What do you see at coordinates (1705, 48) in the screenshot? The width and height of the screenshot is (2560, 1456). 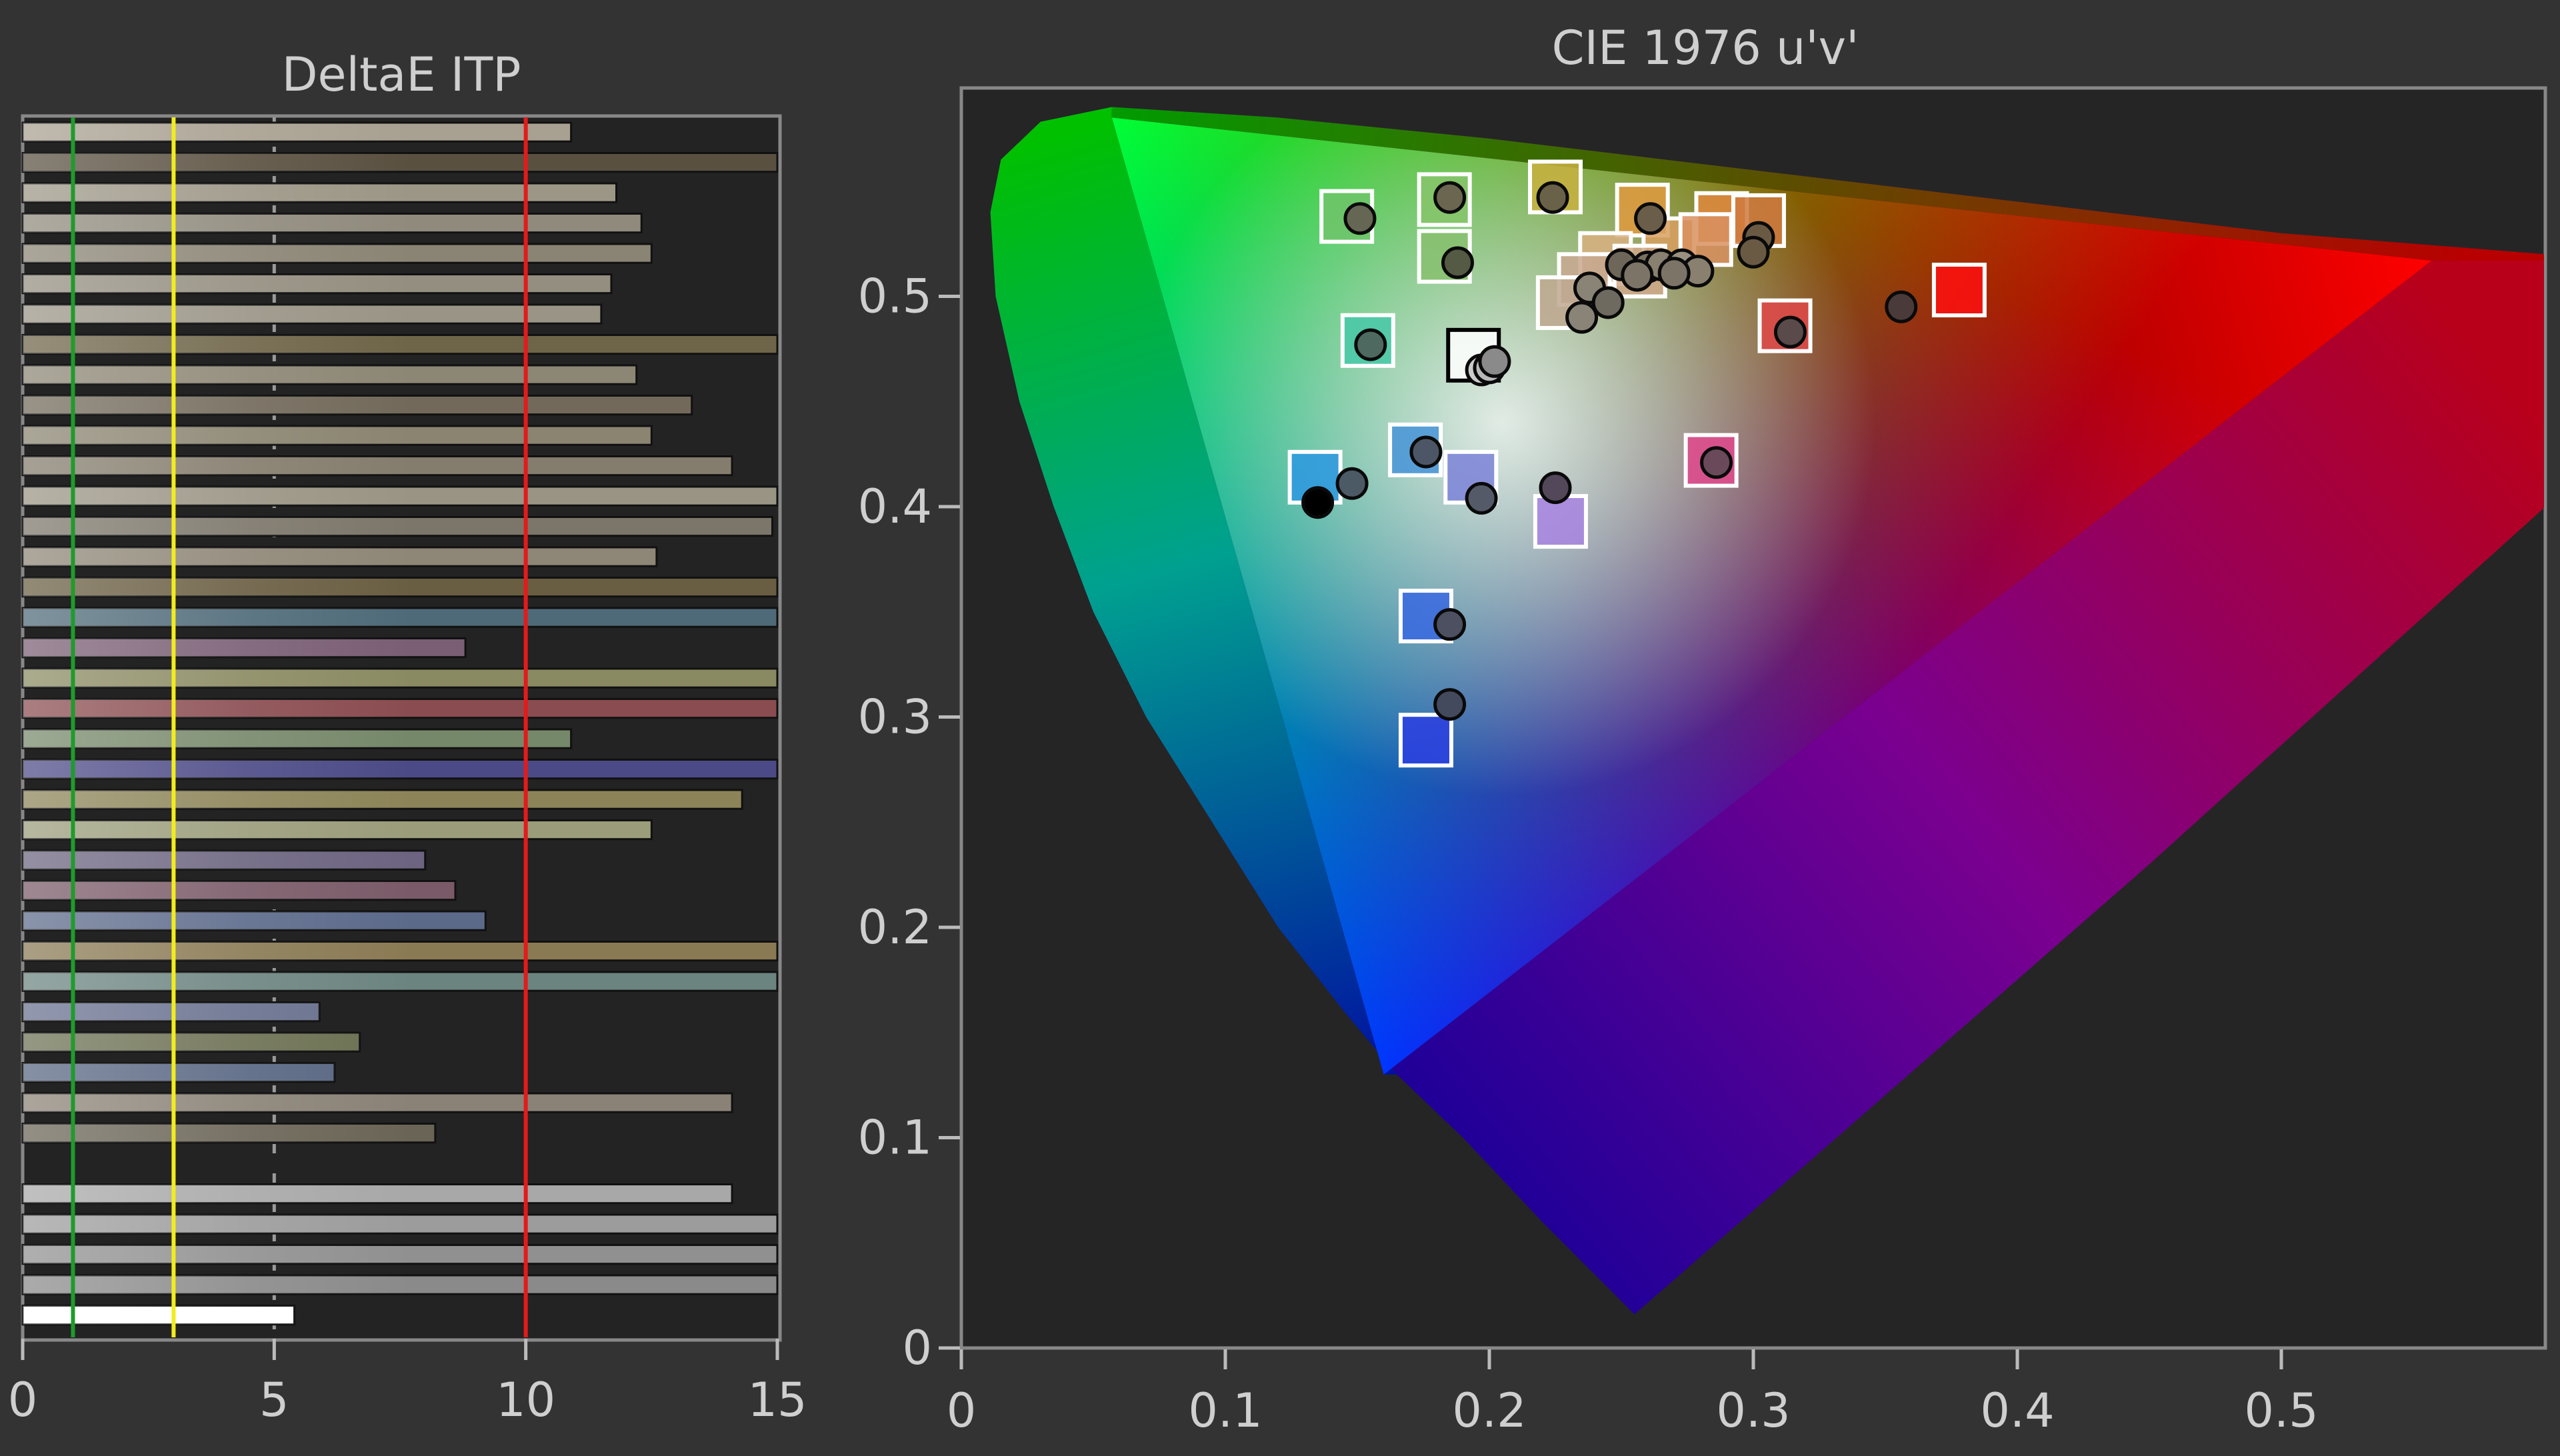 I see `cie-chart-title: CIE 1976 u'v'` at bounding box center [1705, 48].